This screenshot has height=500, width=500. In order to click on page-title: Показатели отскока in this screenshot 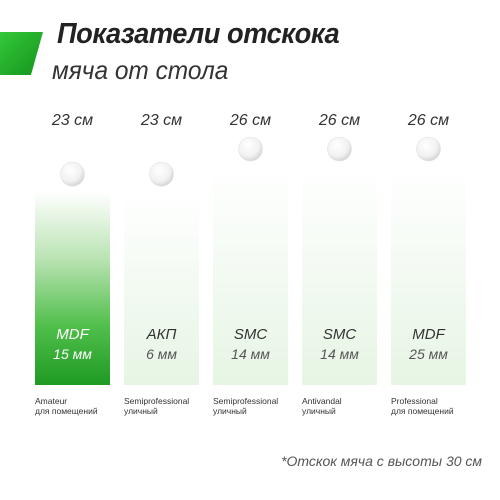, I will do `click(198, 34)`.